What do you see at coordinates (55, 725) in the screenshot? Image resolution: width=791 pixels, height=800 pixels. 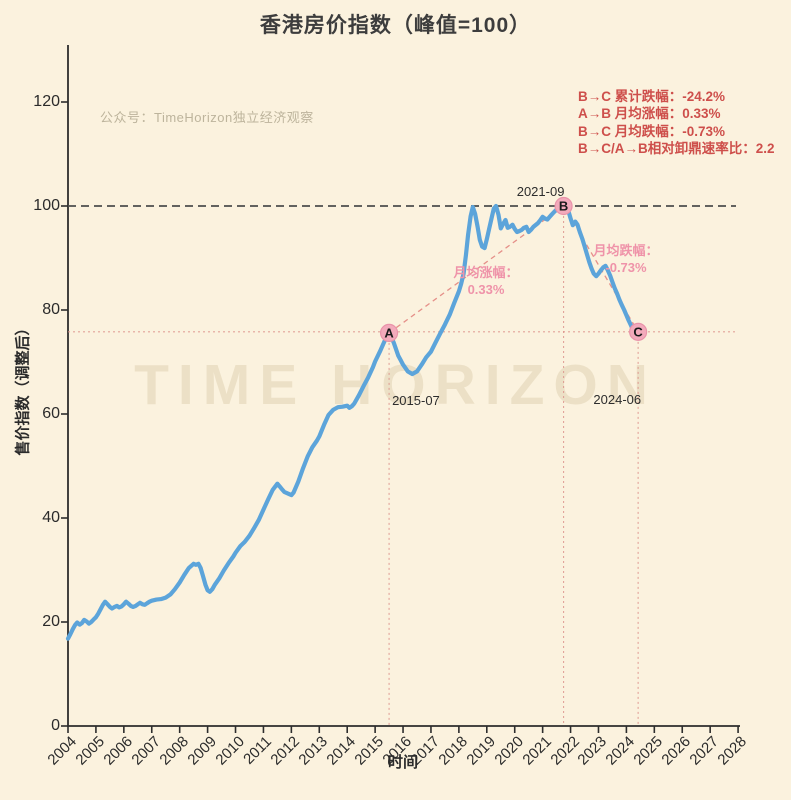 I see `y-tick-label: 0` at bounding box center [55, 725].